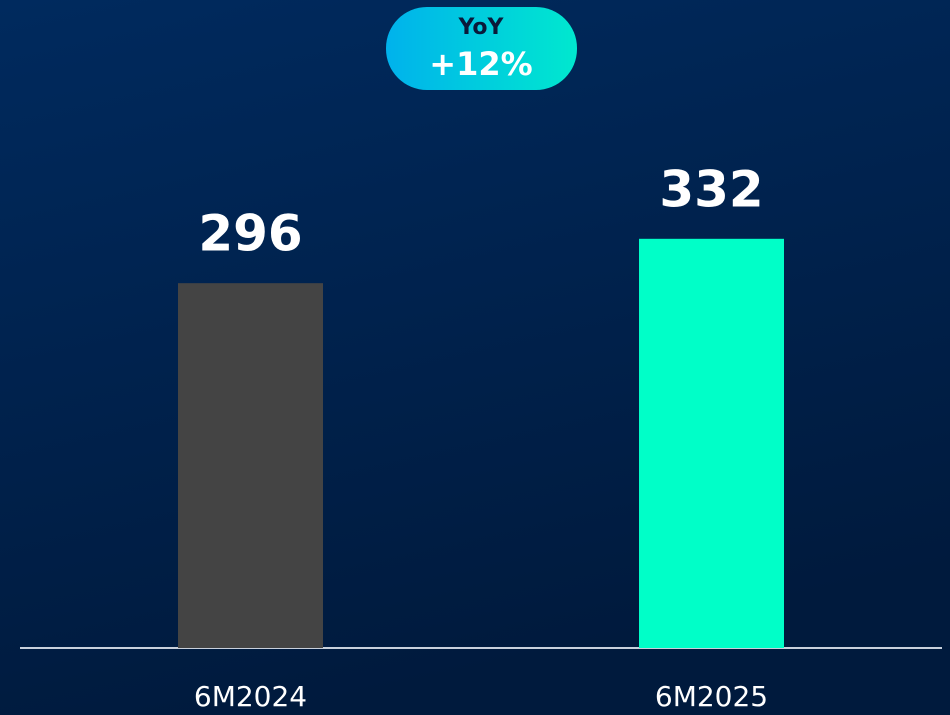 This screenshot has height=715, width=950. I want to click on value-label: 296, so click(250, 234).